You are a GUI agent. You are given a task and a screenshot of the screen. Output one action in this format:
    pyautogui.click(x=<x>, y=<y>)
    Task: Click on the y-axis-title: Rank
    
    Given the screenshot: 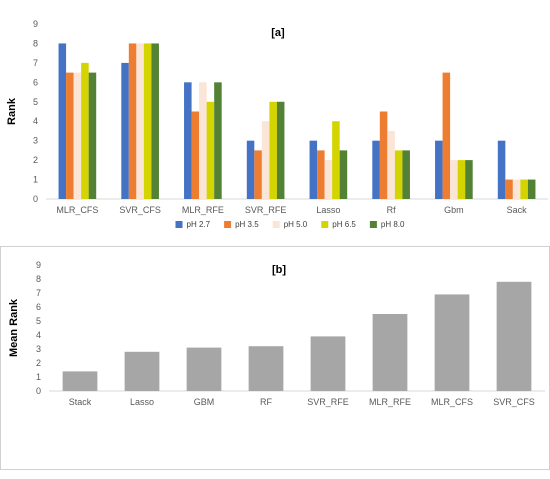 What is the action you would take?
    pyautogui.click(x=12, y=111)
    